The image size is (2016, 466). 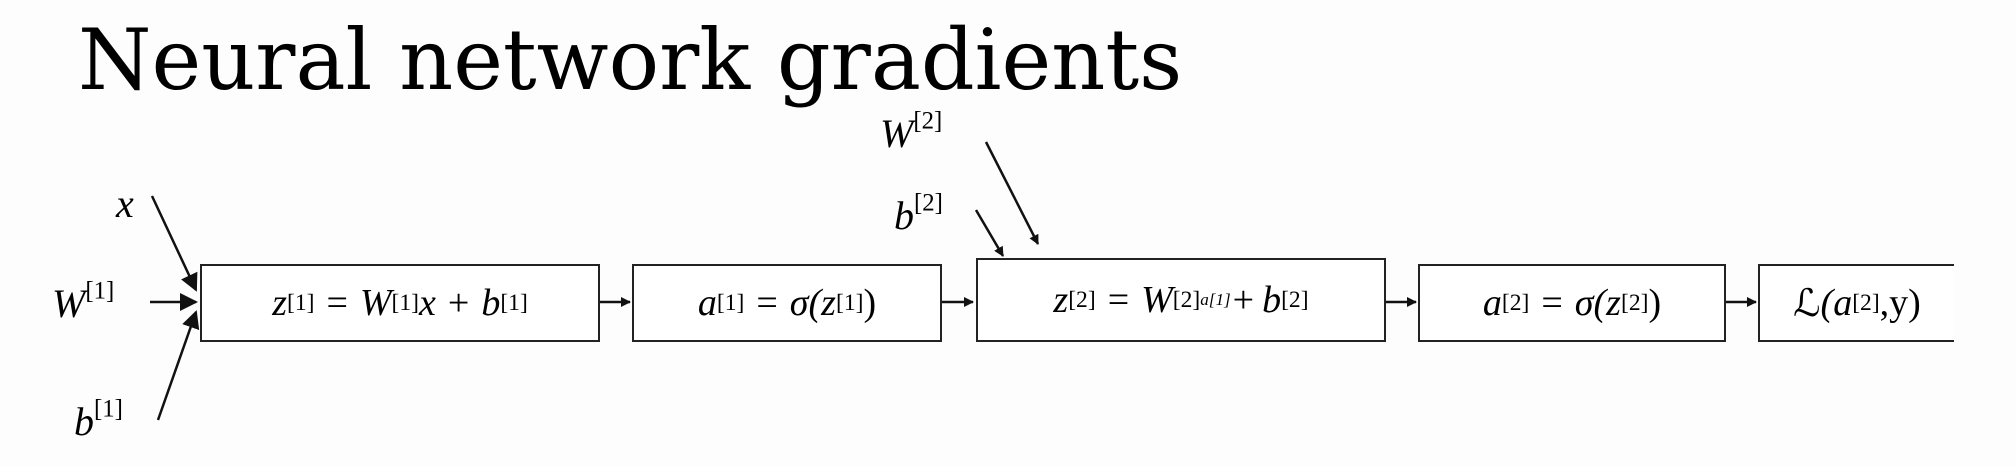 What do you see at coordinates (98, 419) in the screenshot?
I see `input-b1-label: b[1]` at bounding box center [98, 419].